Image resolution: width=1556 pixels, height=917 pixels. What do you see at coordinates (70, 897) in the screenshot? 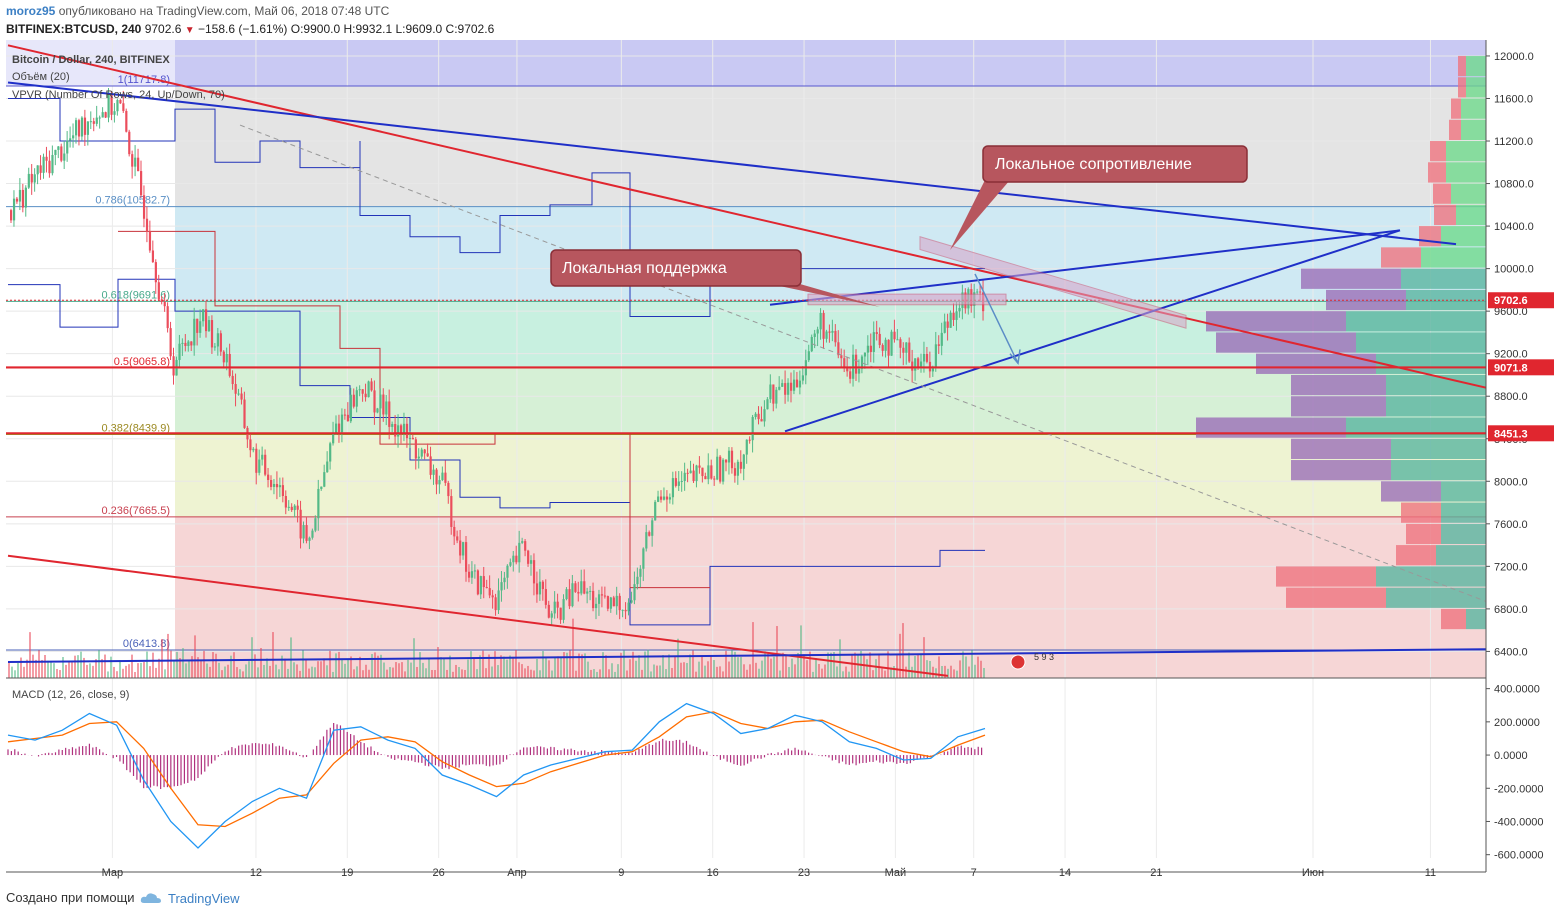
I see `made-with-text: Создано при помощи` at bounding box center [70, 897].